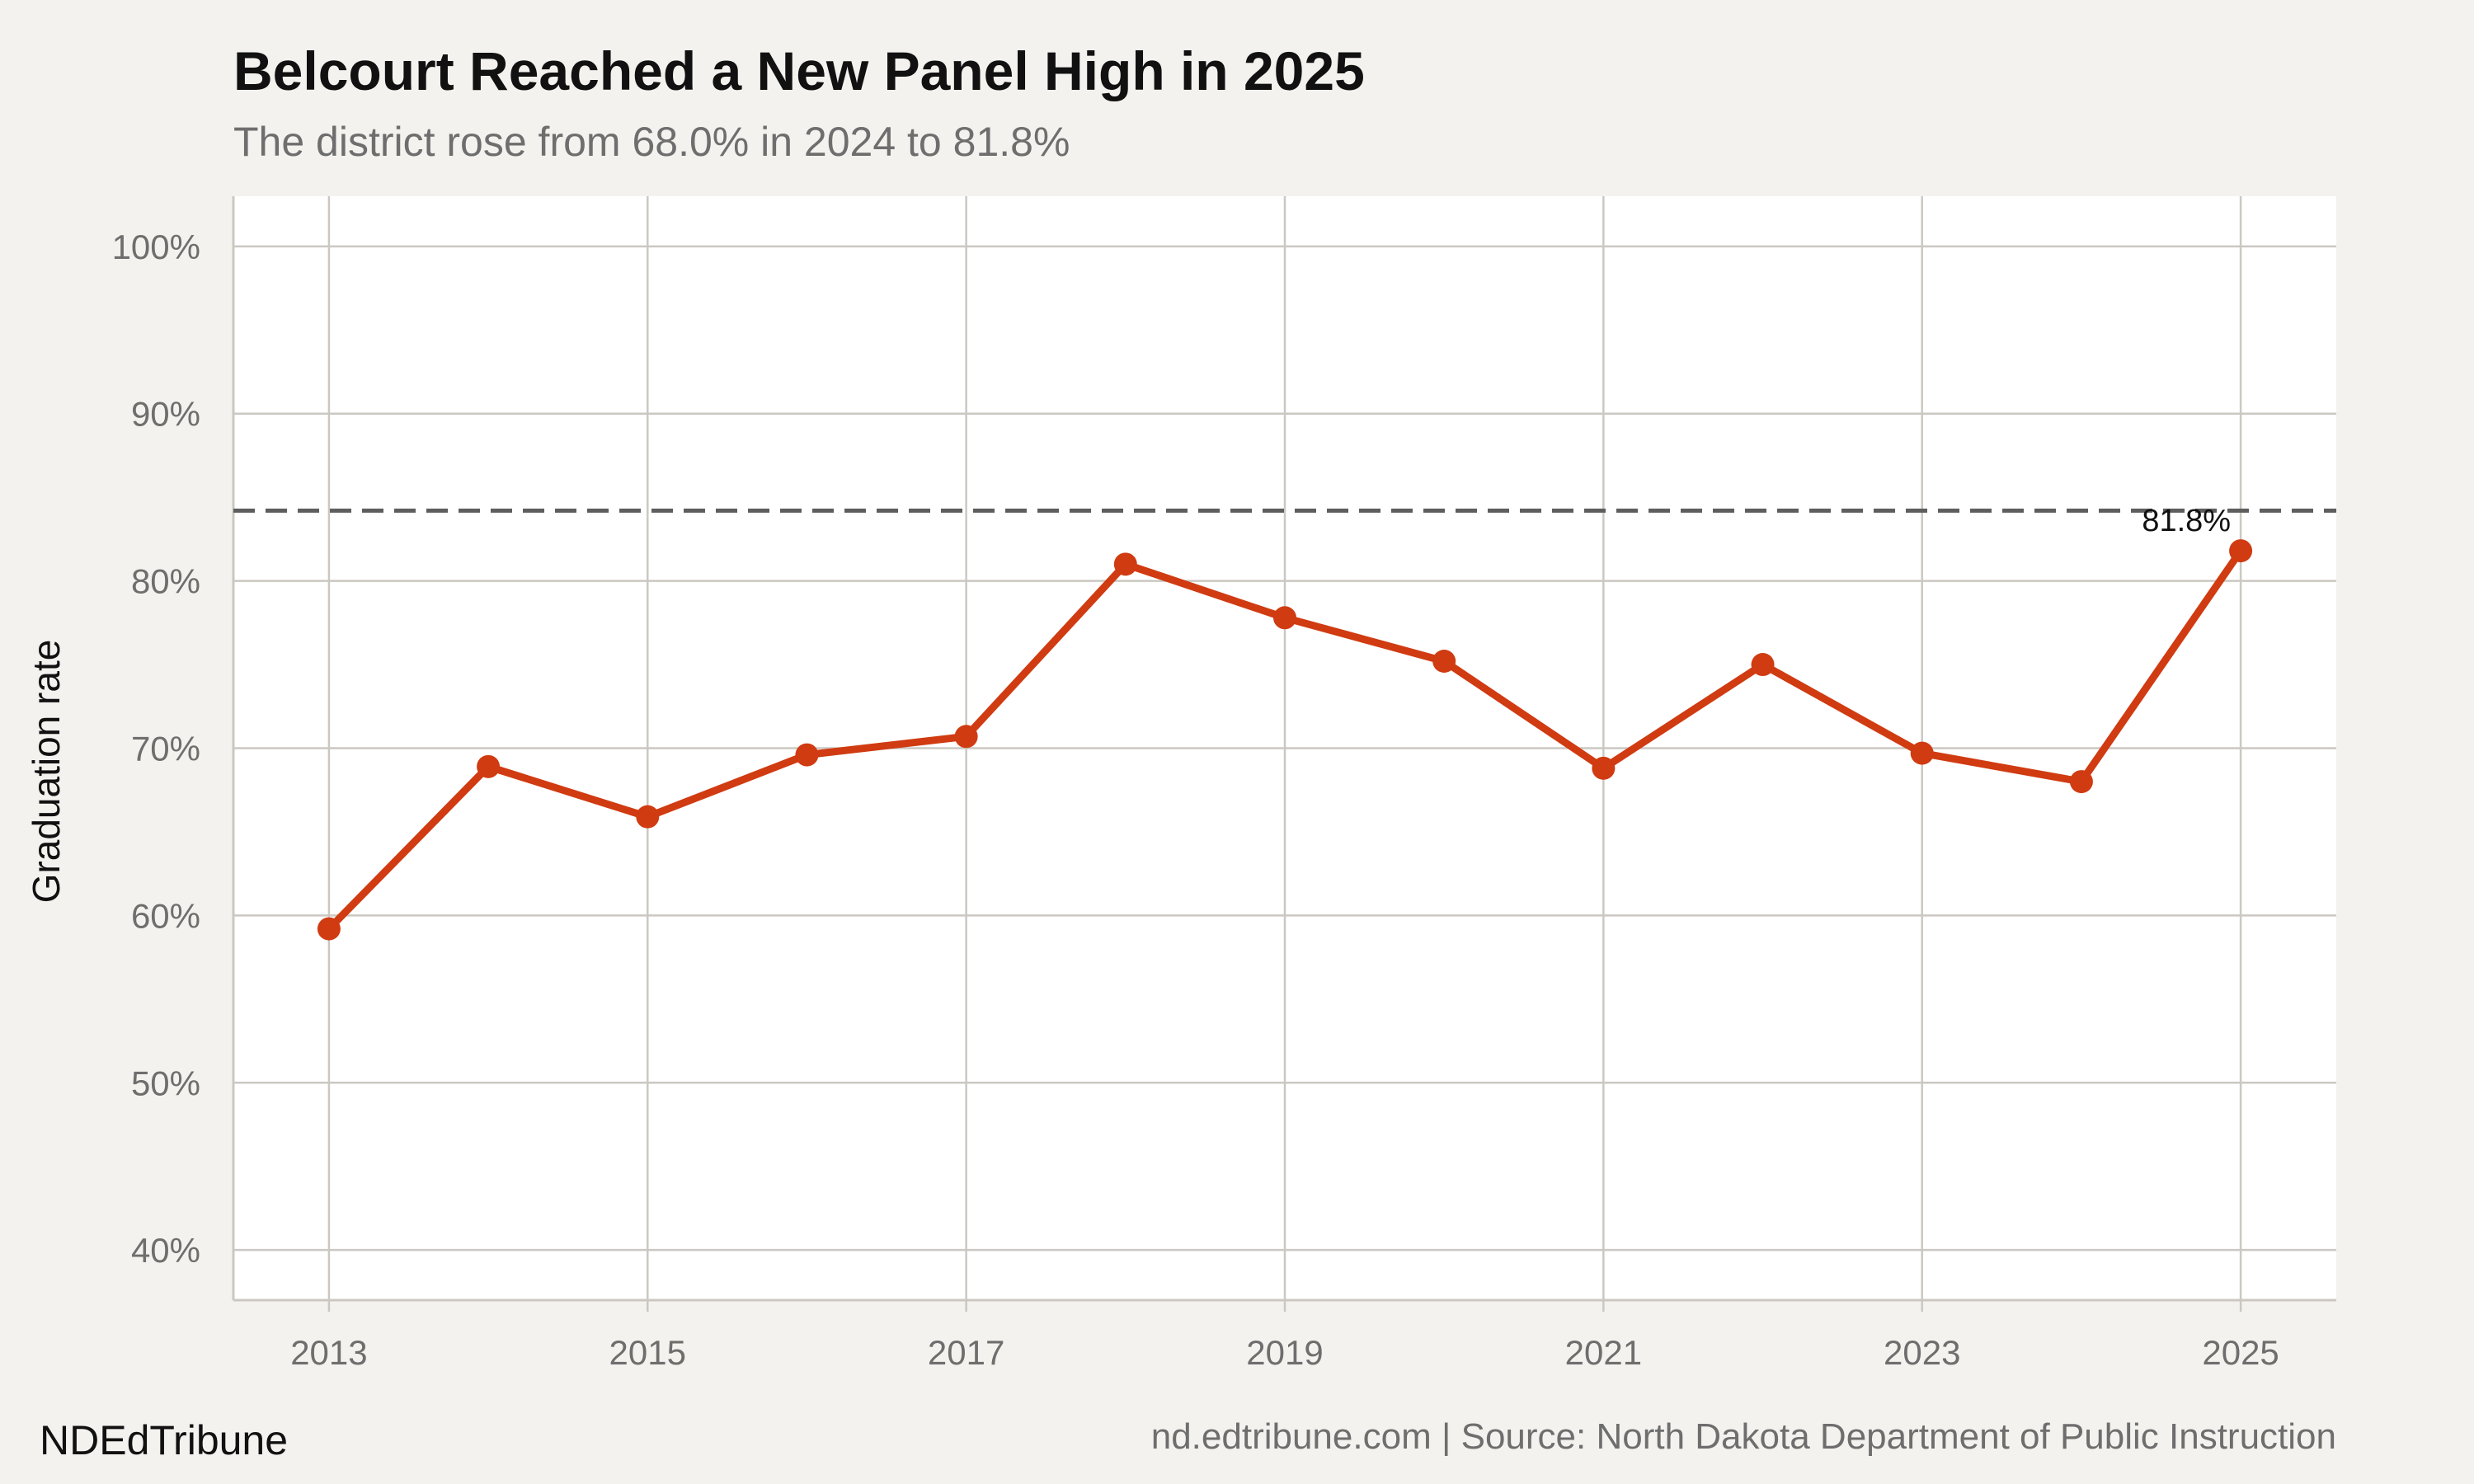 This screenshot has height=1484, width=2474. Describe the element at coordinates (165, 915) in the screenshot. I see `y-tick-label: 60%` at that location.